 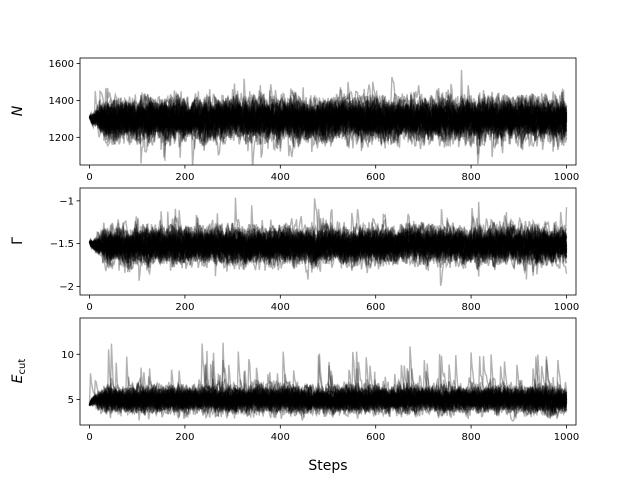 What do you see at coordinates (18, 241) in the screenshot?
I see `y-axis-label-gamma: Γ` at bounding box center [18, 241].